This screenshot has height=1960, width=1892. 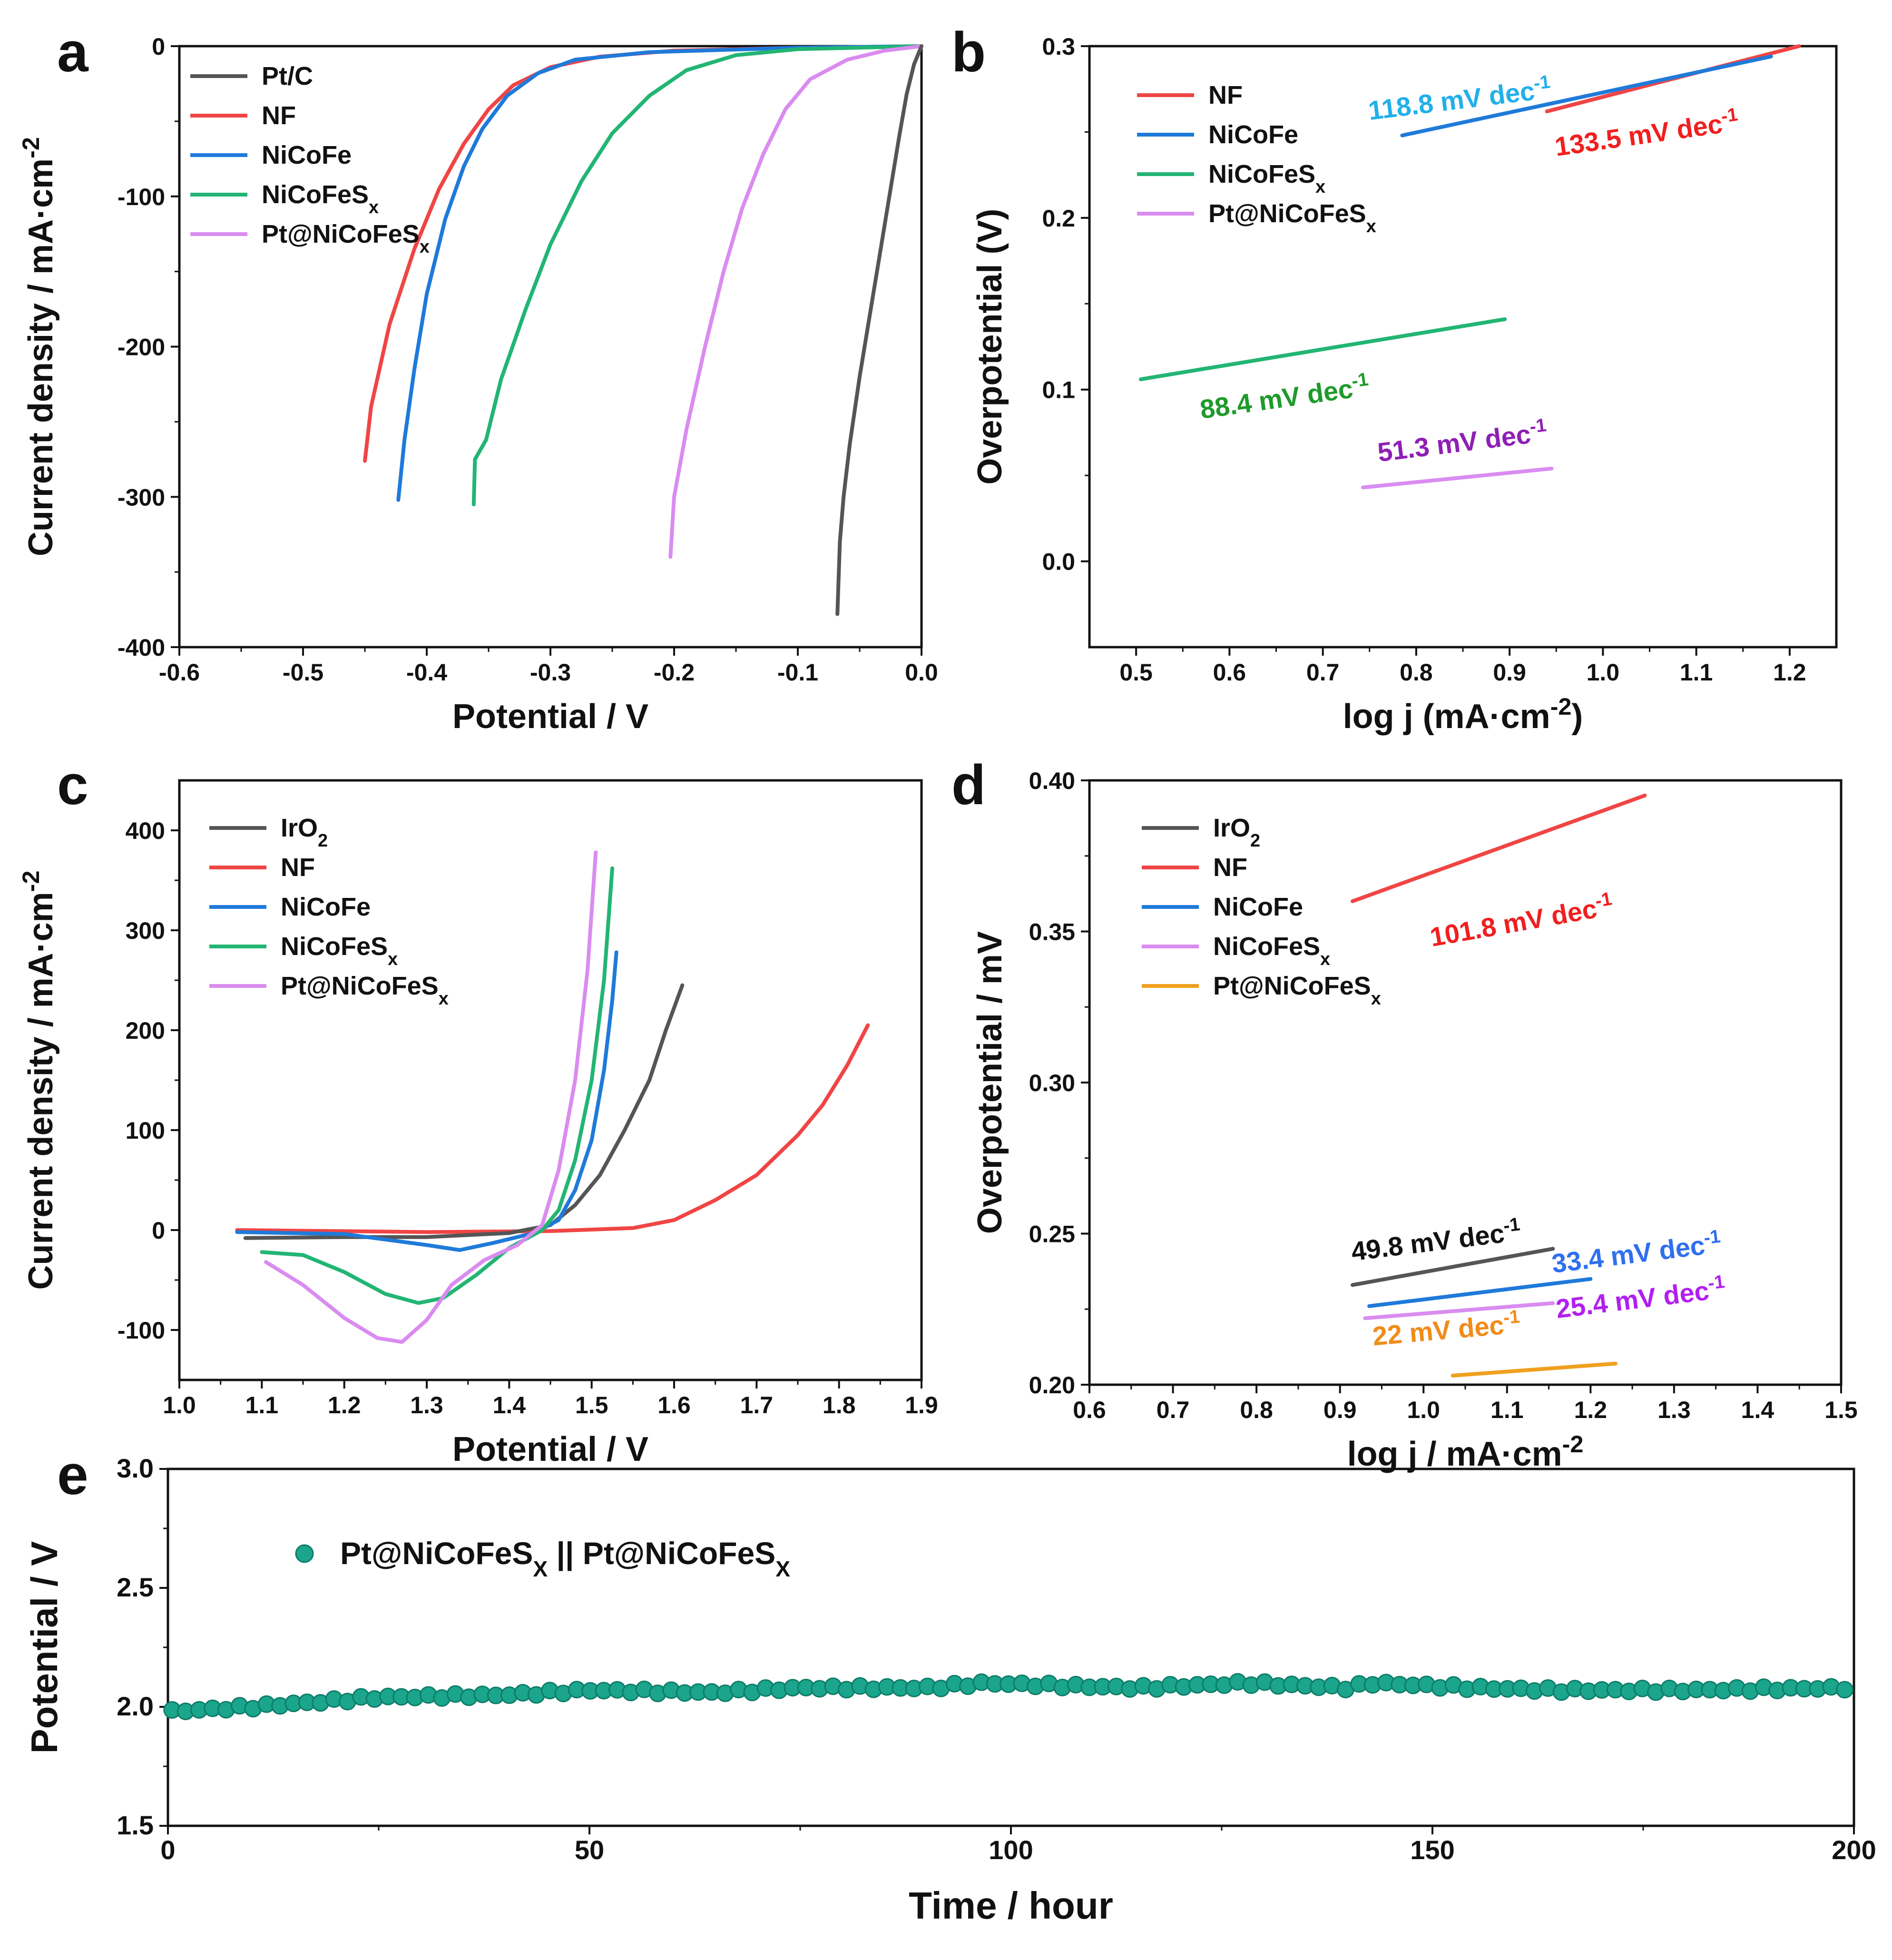 I want to click on x-tick-label-e-part: 100, so click(x=1011, y=1850).